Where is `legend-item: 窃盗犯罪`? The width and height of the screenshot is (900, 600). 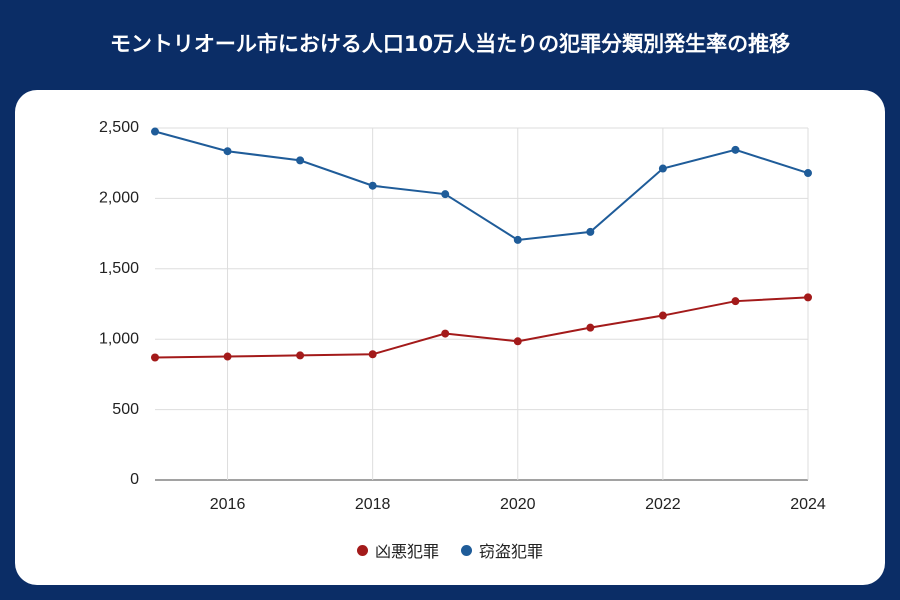 legend-item: 窃盗犯罪 is located at coordinates (502, 550).